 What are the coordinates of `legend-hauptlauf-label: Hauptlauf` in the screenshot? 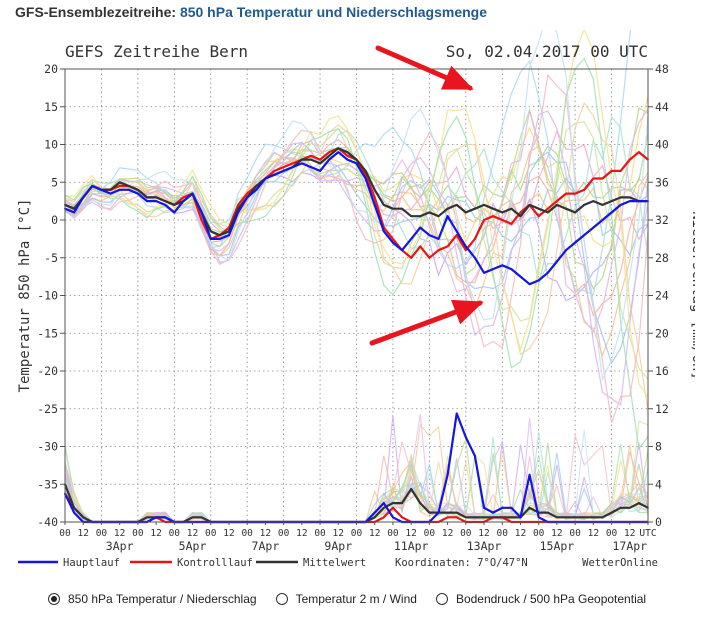 It's located at (91, 563).